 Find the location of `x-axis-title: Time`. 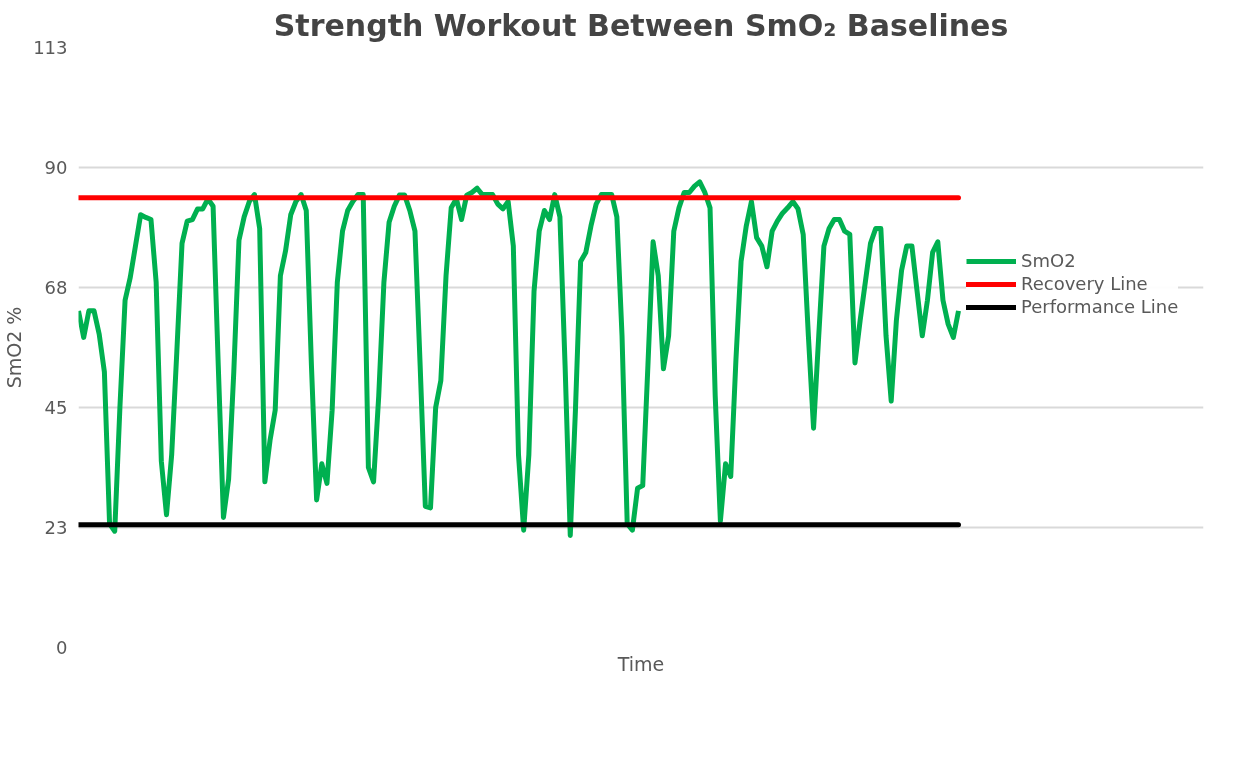

x-axis-title: Time is located at coordinates (640, 663).